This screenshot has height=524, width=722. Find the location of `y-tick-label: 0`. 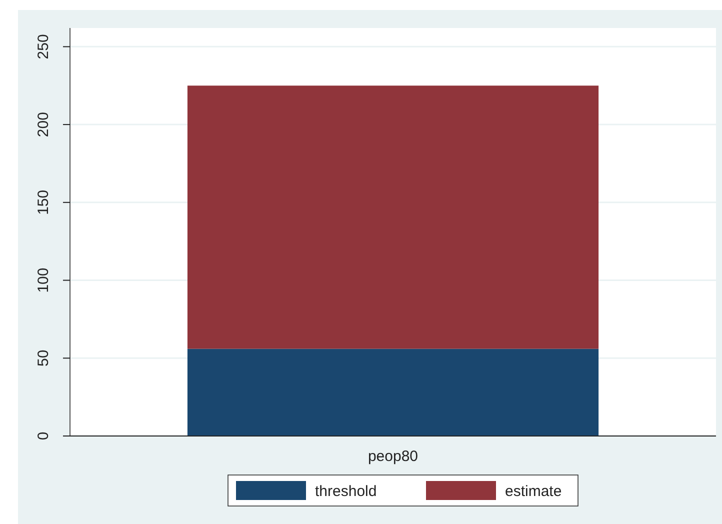

y-tick-label: 0 is located at coordinates (43, 436).